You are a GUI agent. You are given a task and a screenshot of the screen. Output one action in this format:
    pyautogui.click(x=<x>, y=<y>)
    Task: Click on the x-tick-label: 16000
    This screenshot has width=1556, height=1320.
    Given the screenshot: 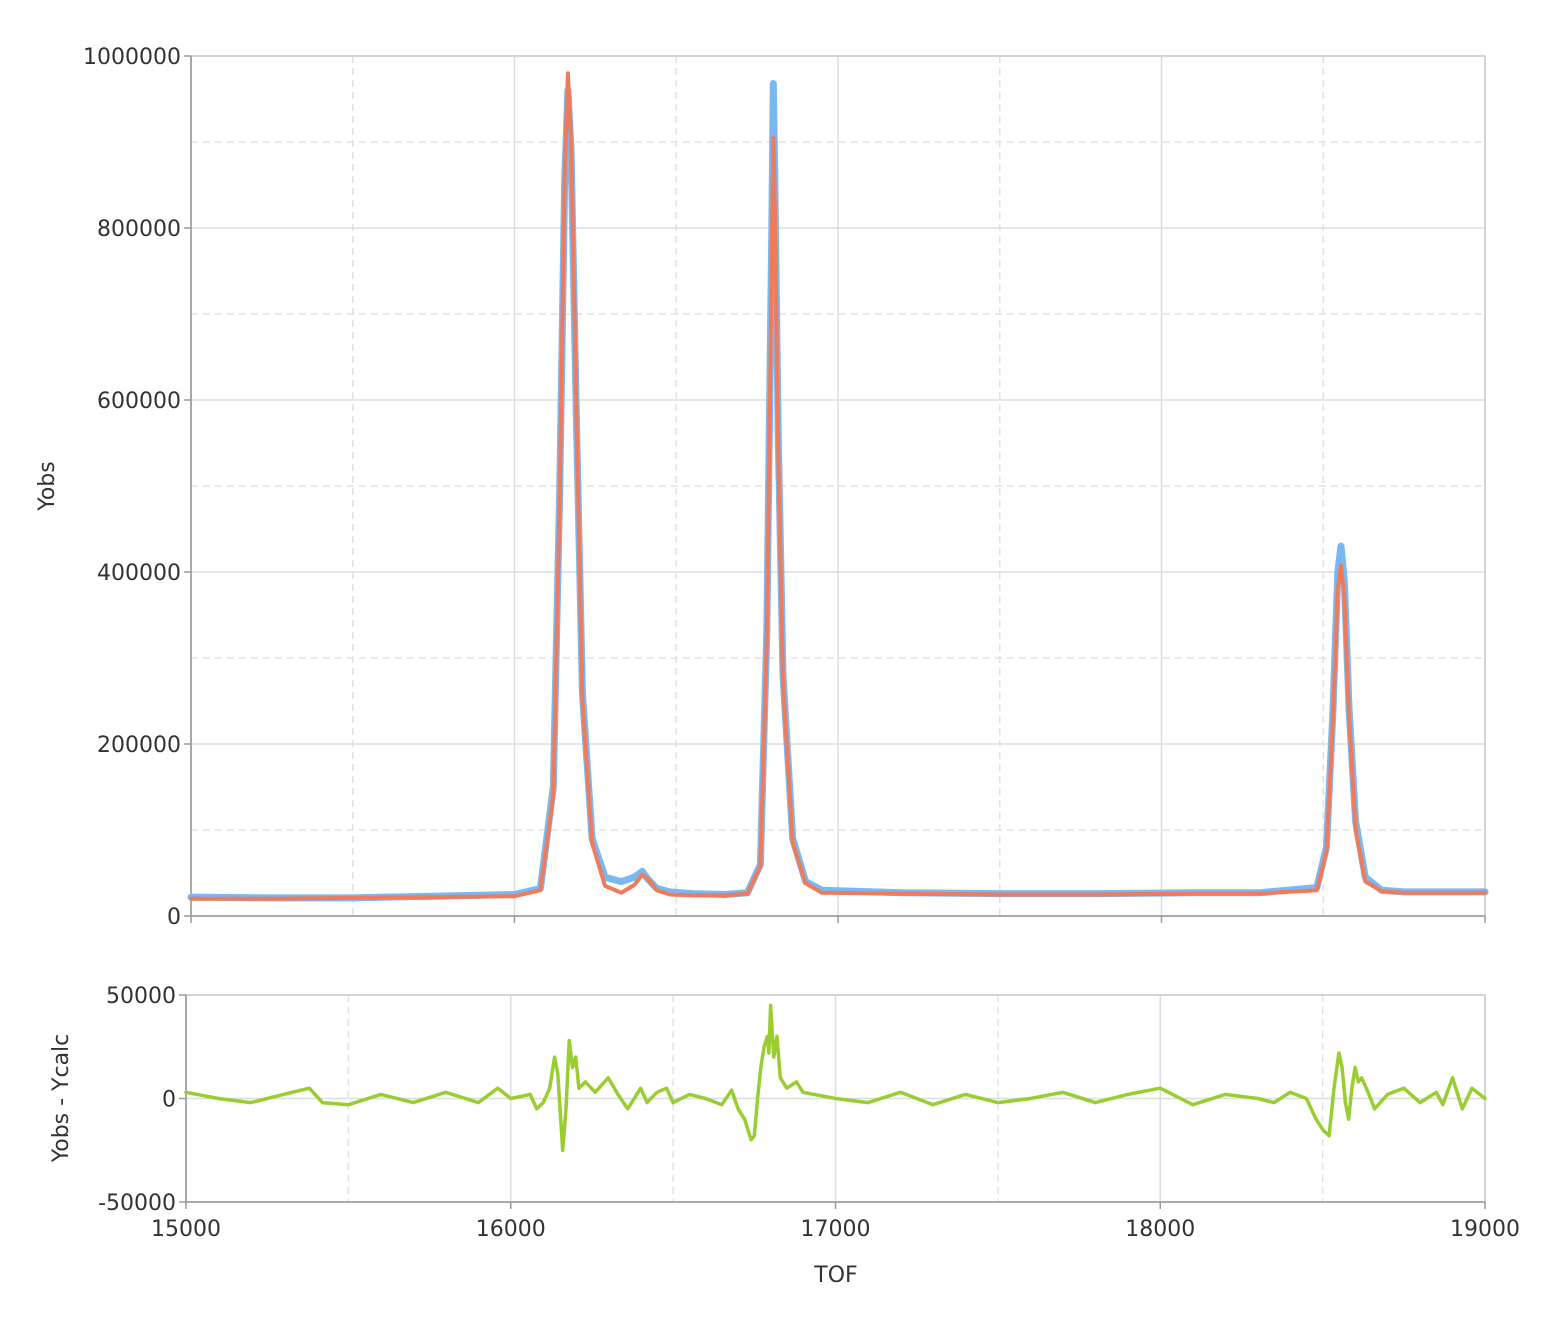 What is the action you would take?
    pyautogui.click(x=511, y=1229)
    